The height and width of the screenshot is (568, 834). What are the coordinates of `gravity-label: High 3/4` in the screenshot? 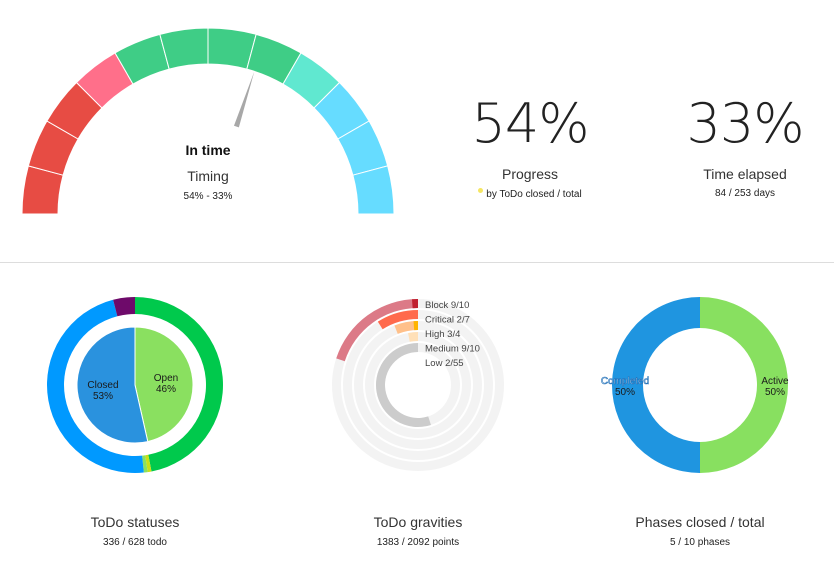 It's located at (442, 334).